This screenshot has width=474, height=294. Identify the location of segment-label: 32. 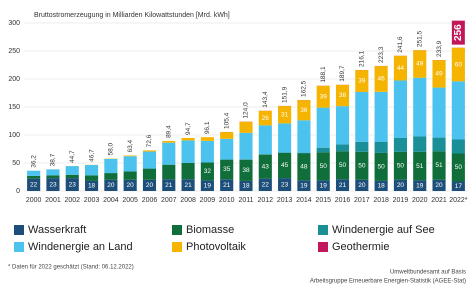
(208, 171).